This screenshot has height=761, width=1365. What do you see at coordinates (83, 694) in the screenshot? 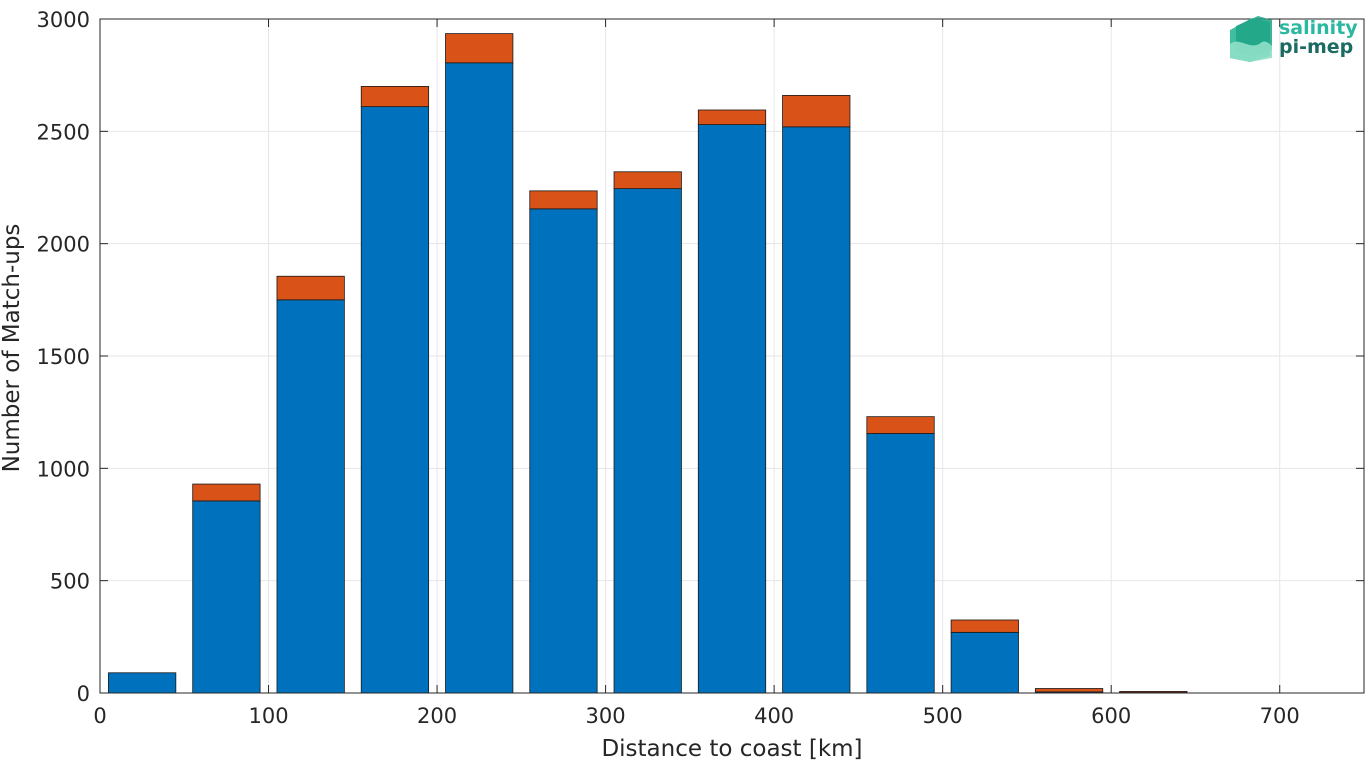
I see `y-tick-label: 0` at bounding box center [83, 694].